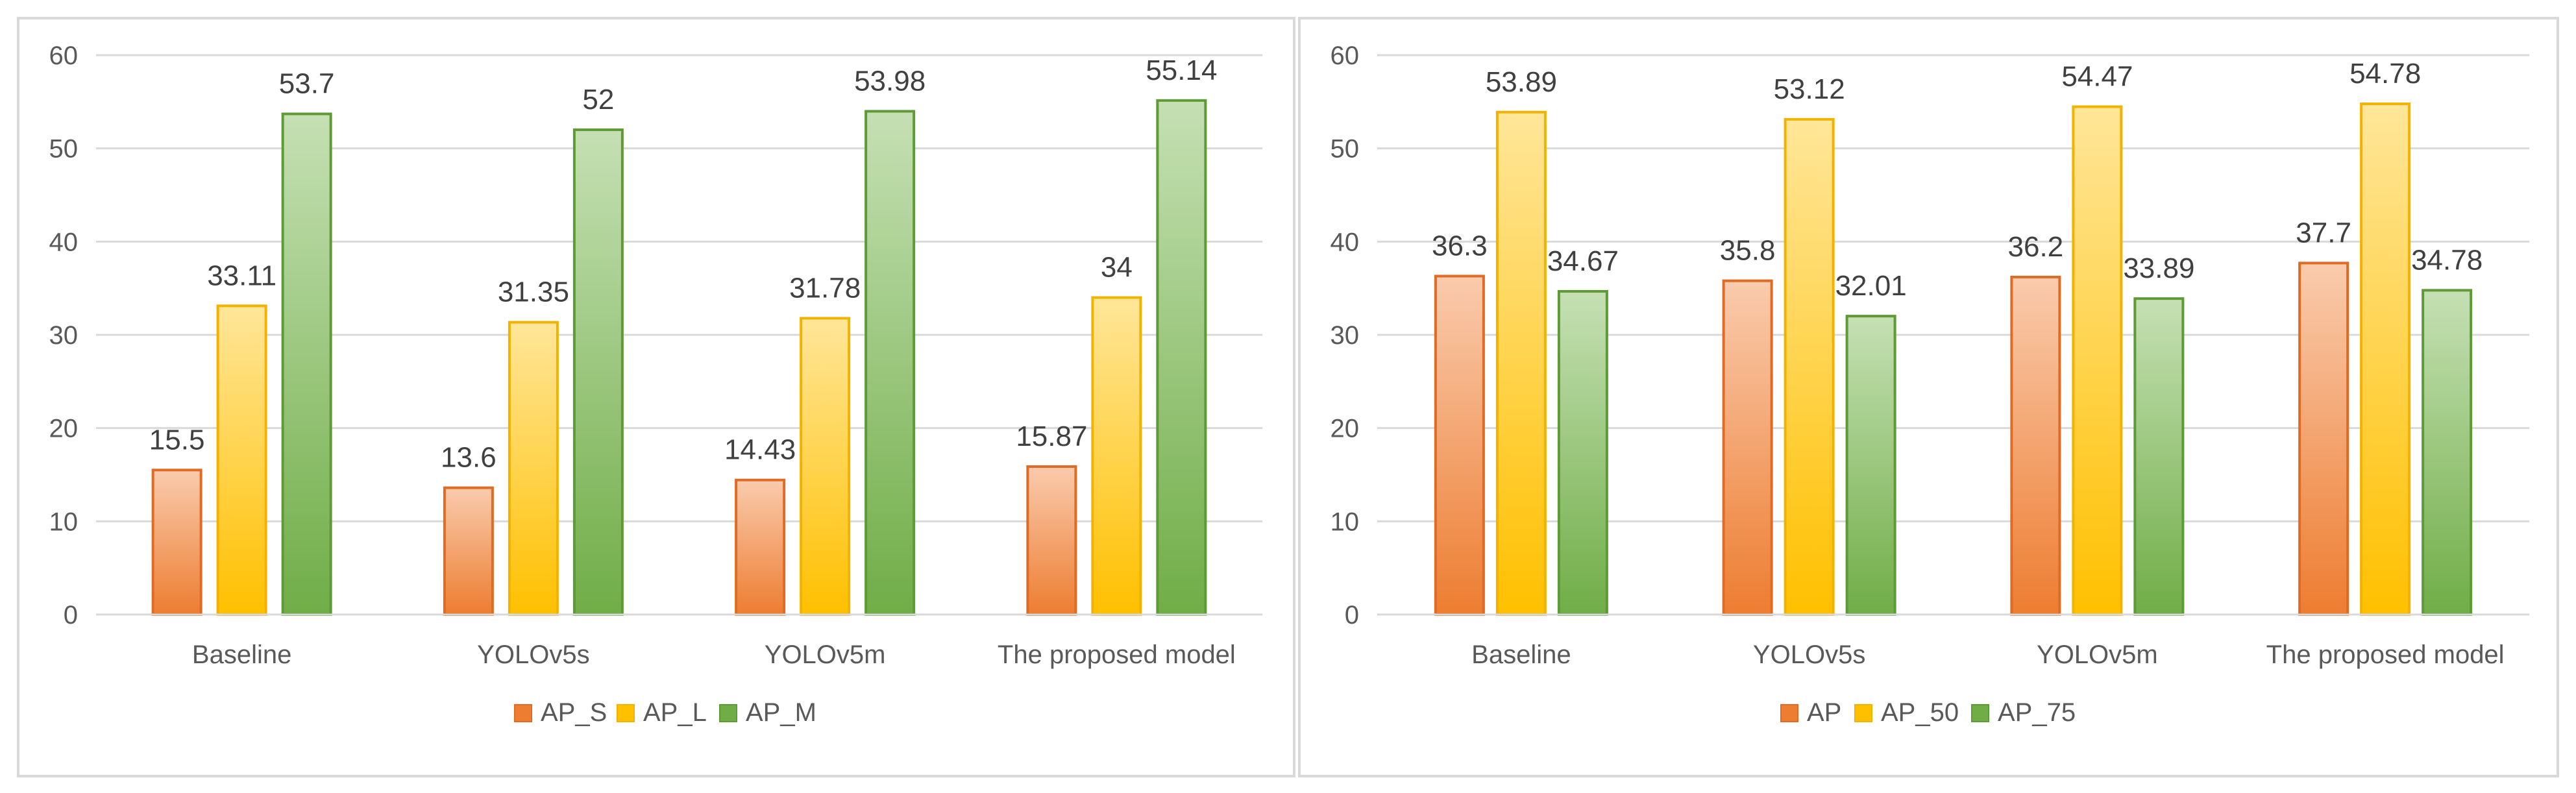  What do you see at coordinates (1460, 246) in the screenshot?
I see `data-label: 36.3` at bounding box center [1460, 246].